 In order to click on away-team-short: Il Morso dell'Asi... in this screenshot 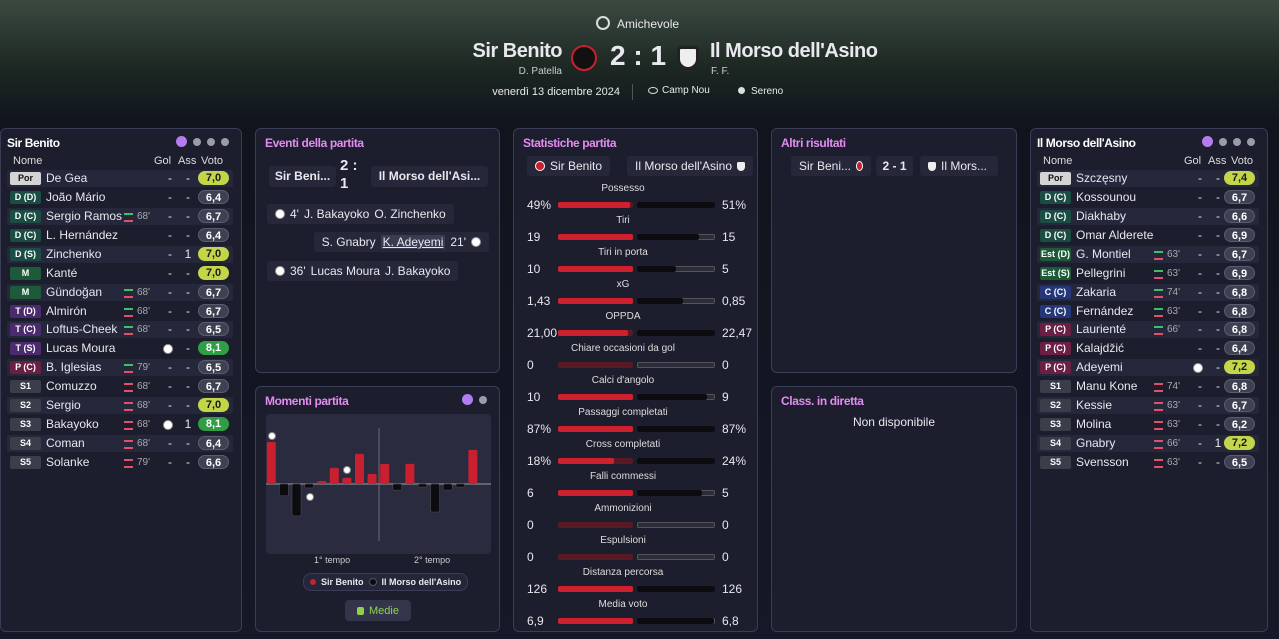, I will do `click(429, 176)`.